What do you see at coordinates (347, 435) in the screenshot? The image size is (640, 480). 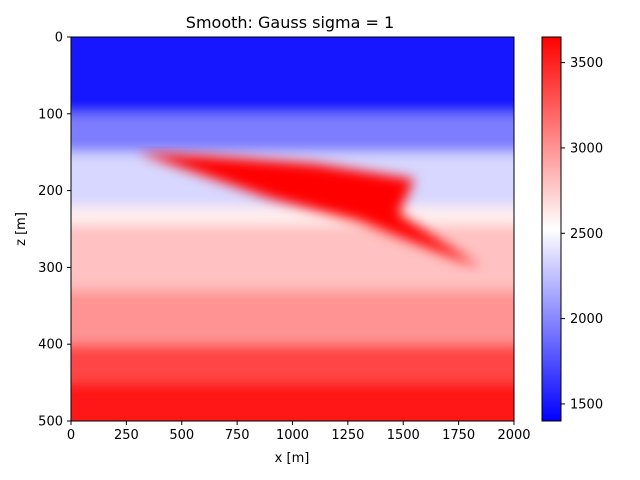 I see `x-tick-label: 1250` at bounding box center [347, 435].